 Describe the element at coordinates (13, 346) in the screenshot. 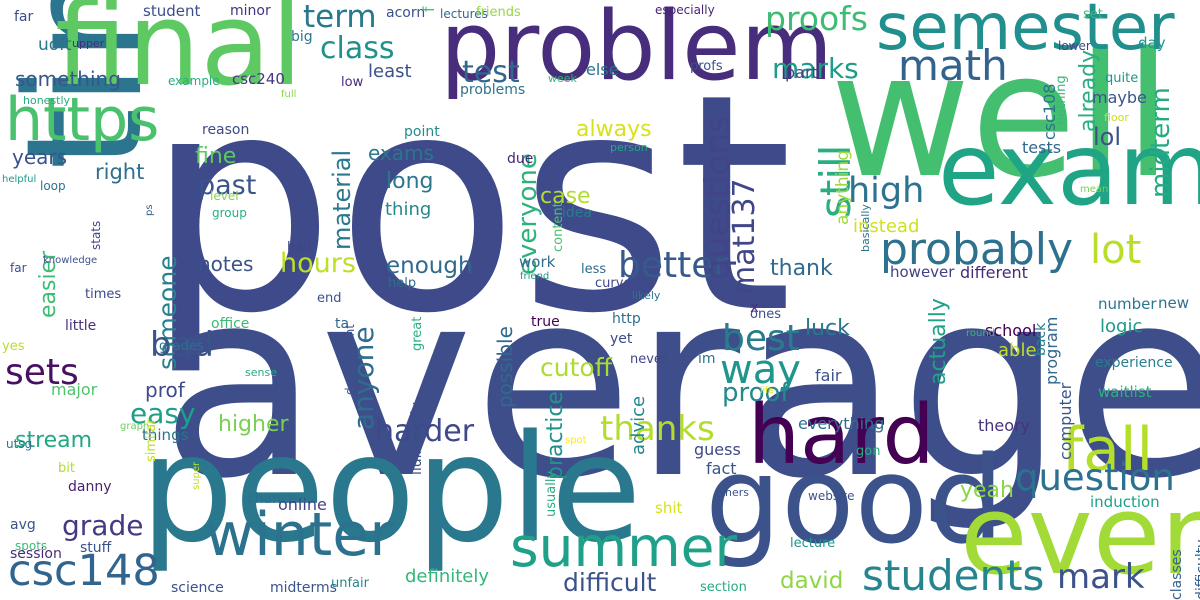

I see `word-yes: yes` at that location.